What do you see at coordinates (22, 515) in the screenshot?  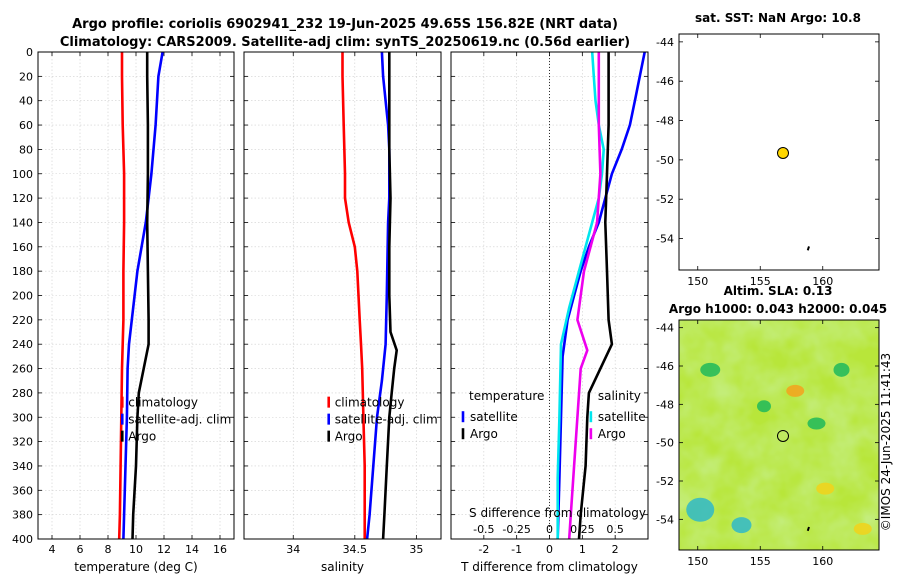 I see `y-tick-label: 380` at bounding box center [22, 515].